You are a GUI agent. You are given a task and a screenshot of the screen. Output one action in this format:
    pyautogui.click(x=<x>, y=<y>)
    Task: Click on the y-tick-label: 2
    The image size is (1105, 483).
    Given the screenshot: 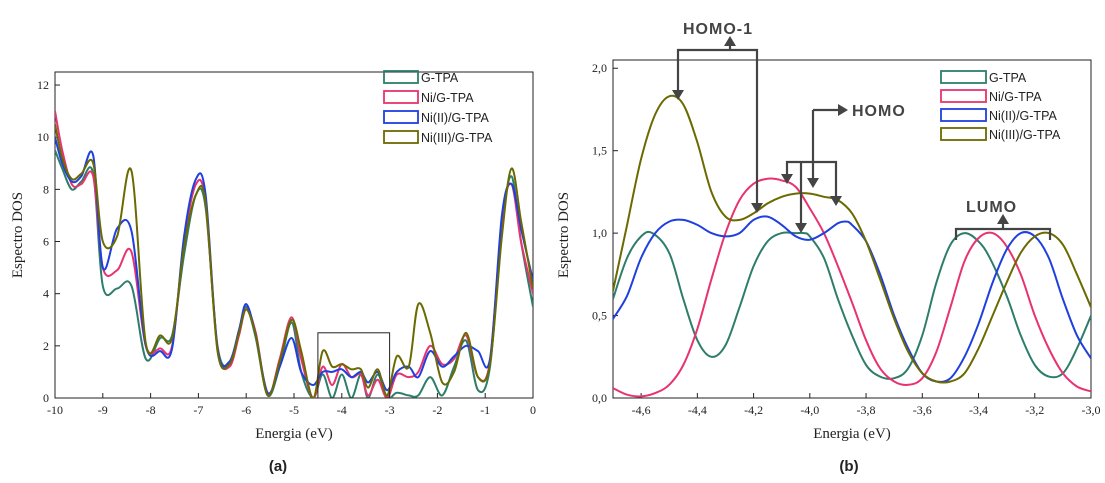 What is the action you would take?
    pyautogui.click(x=46, y=346)
    